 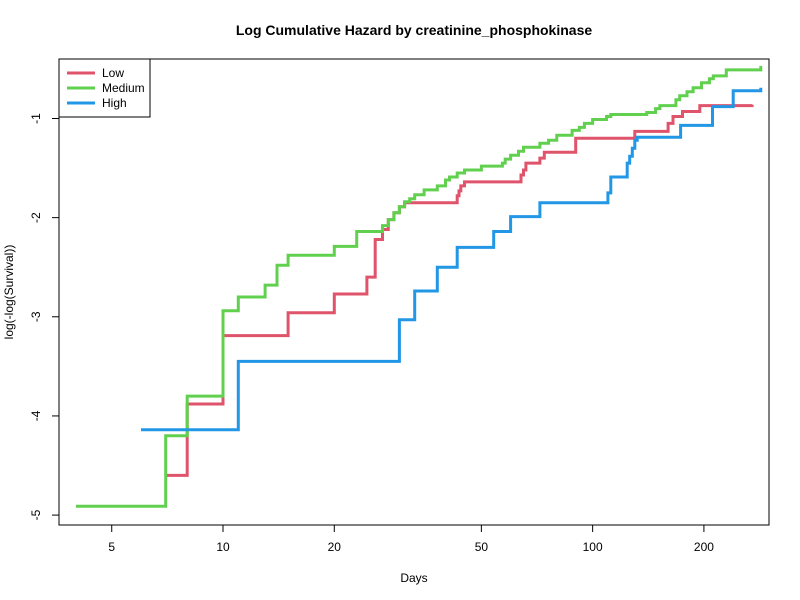 What do you see at coordinates (36, 514) in the screenshot?
I see `y-tick-label: -5` at bounding box center [36, 514].